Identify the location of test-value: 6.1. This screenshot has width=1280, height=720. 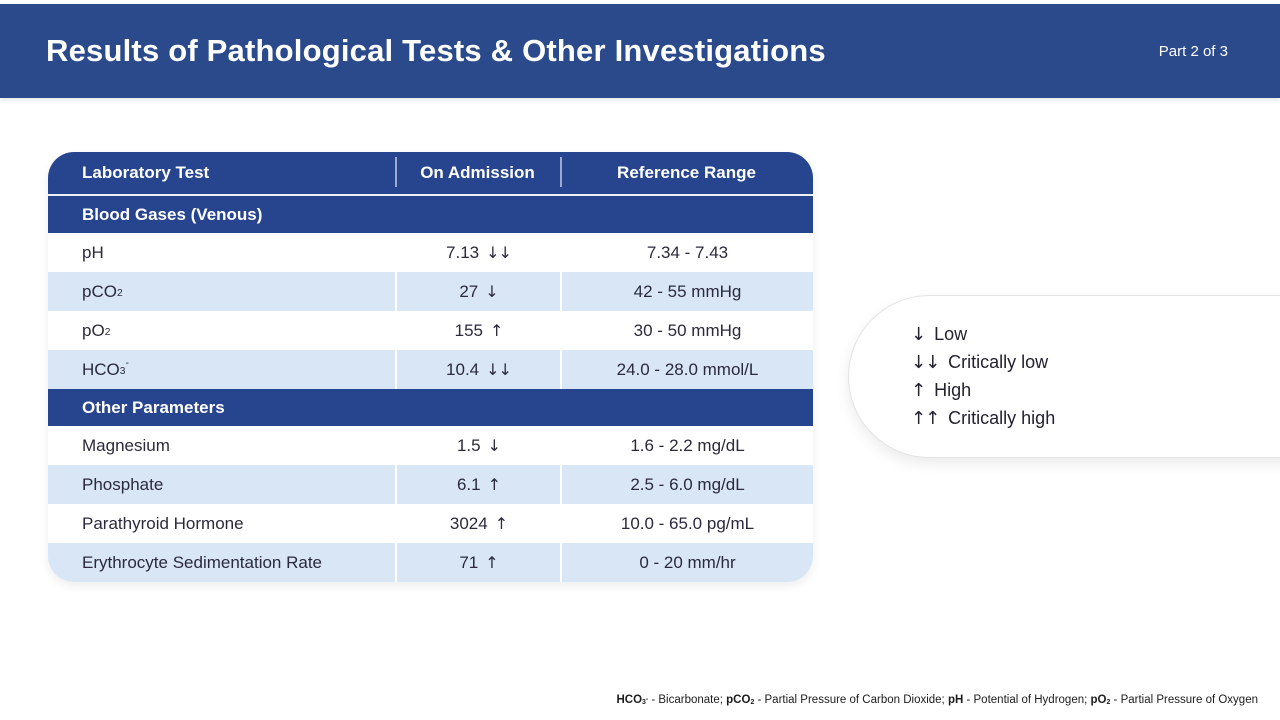
(468, 484).